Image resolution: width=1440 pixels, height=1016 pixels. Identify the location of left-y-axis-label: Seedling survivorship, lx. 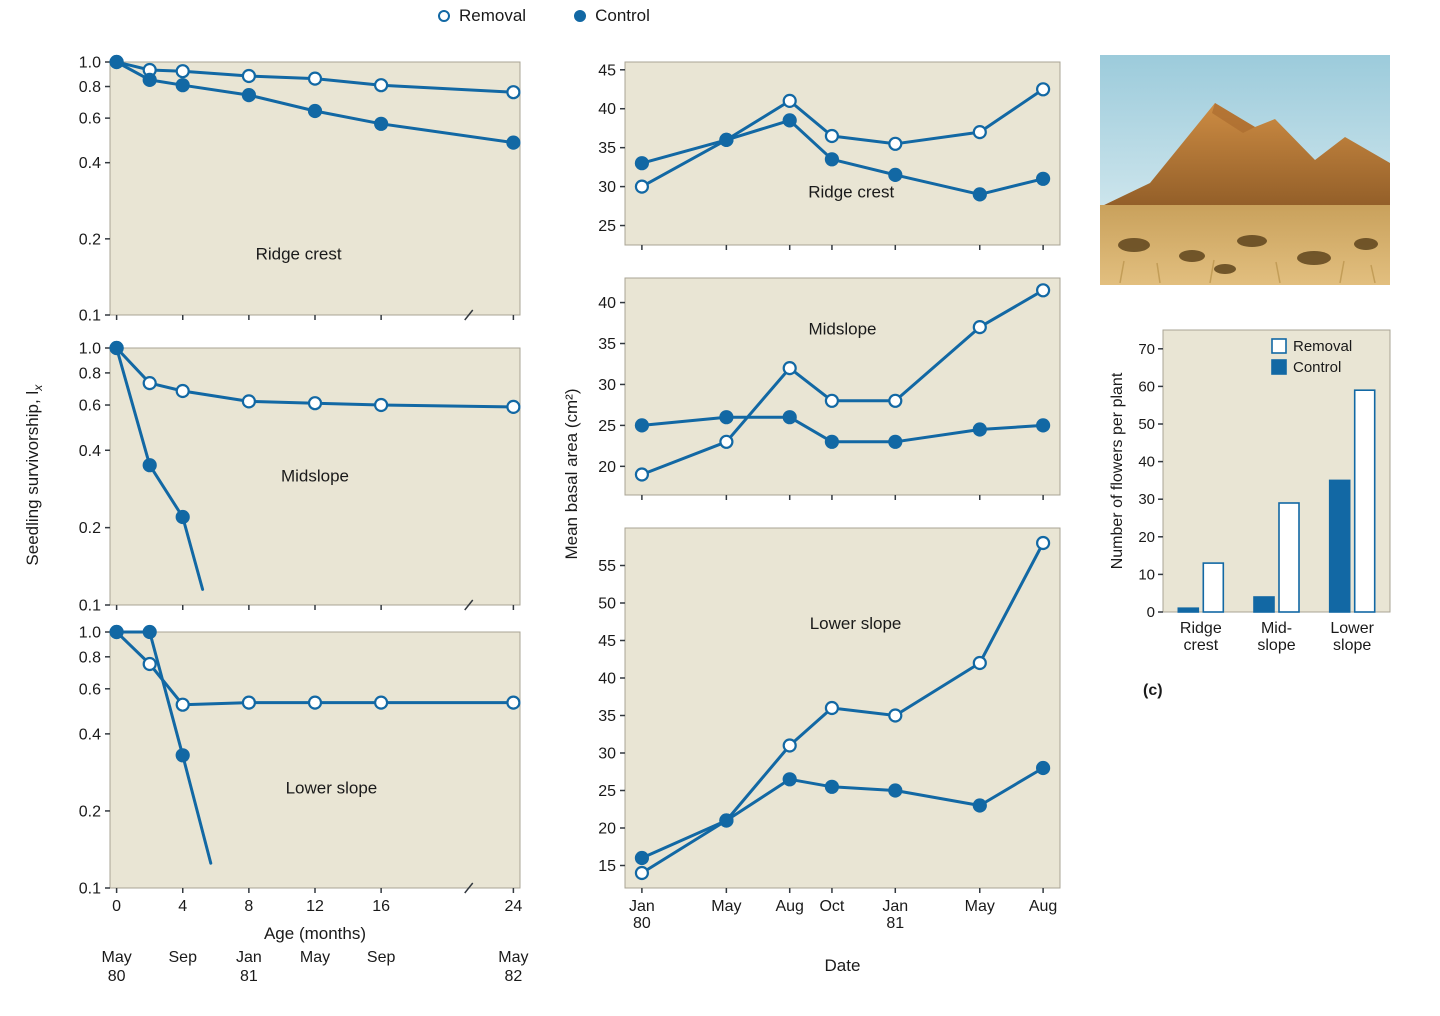
(34, 475).